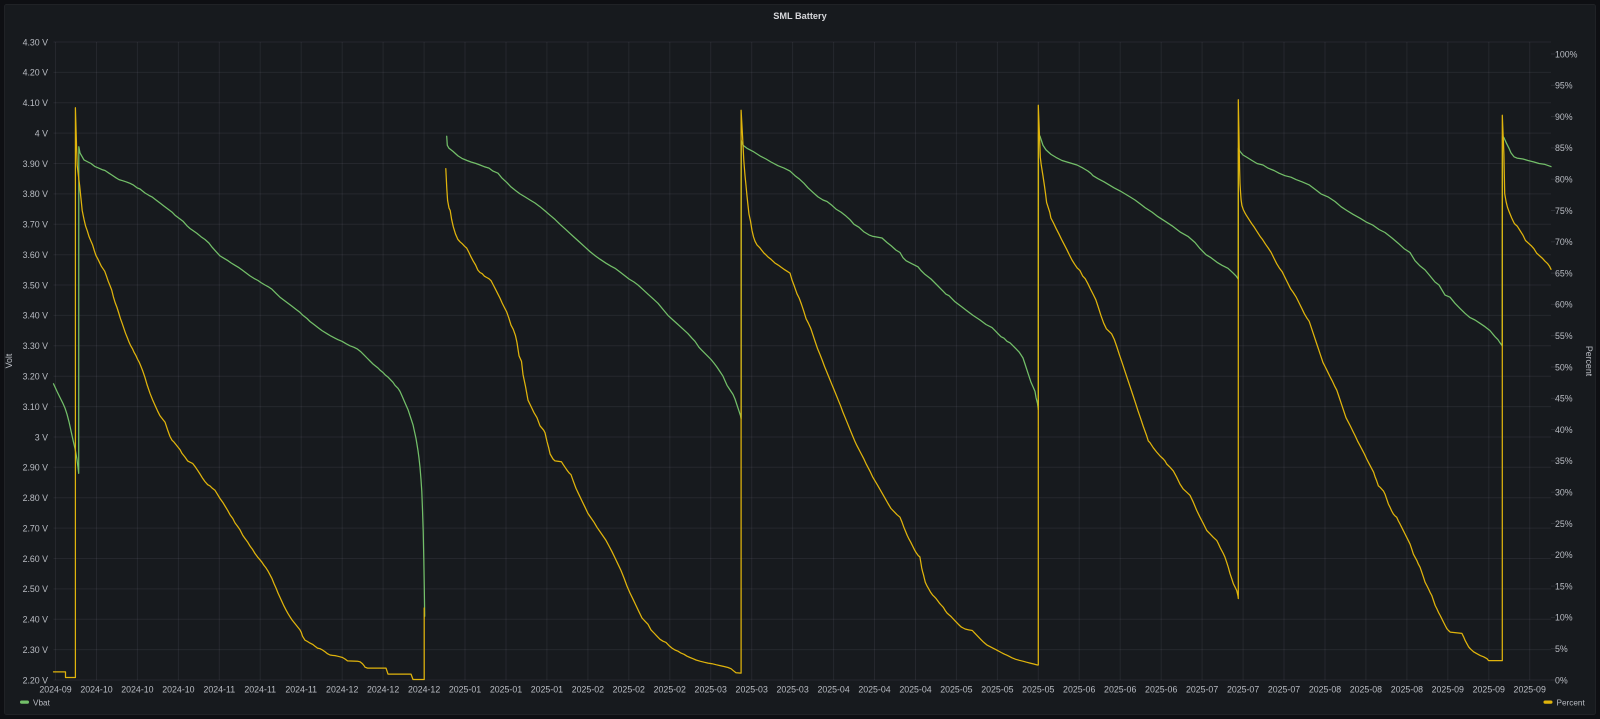 This screenshot has width=1600, height=719. I want to click on svg-text: 3 V, so click(41, 437).